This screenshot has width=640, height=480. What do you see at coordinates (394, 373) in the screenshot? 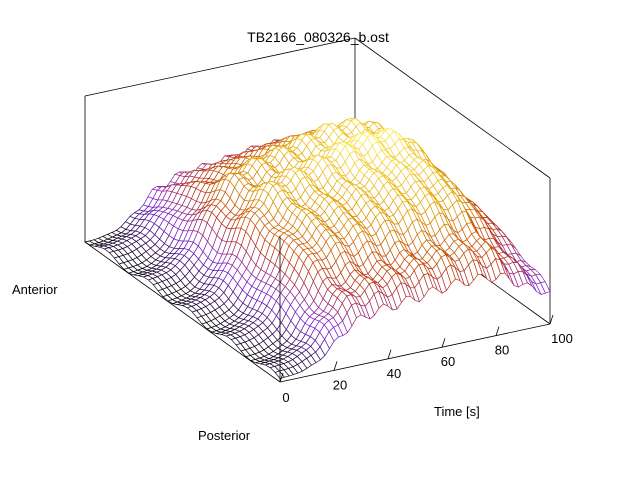
I see `x-tick-label: 40` at bounding box center [394, 373].